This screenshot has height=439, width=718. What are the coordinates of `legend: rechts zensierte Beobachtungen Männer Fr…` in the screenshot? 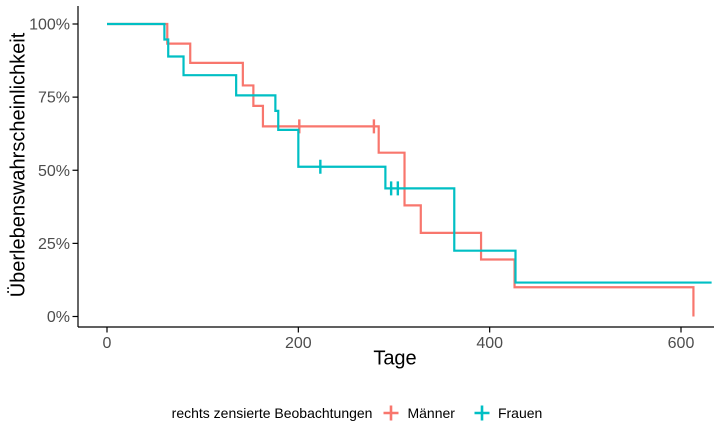 It's located at (359, 413).